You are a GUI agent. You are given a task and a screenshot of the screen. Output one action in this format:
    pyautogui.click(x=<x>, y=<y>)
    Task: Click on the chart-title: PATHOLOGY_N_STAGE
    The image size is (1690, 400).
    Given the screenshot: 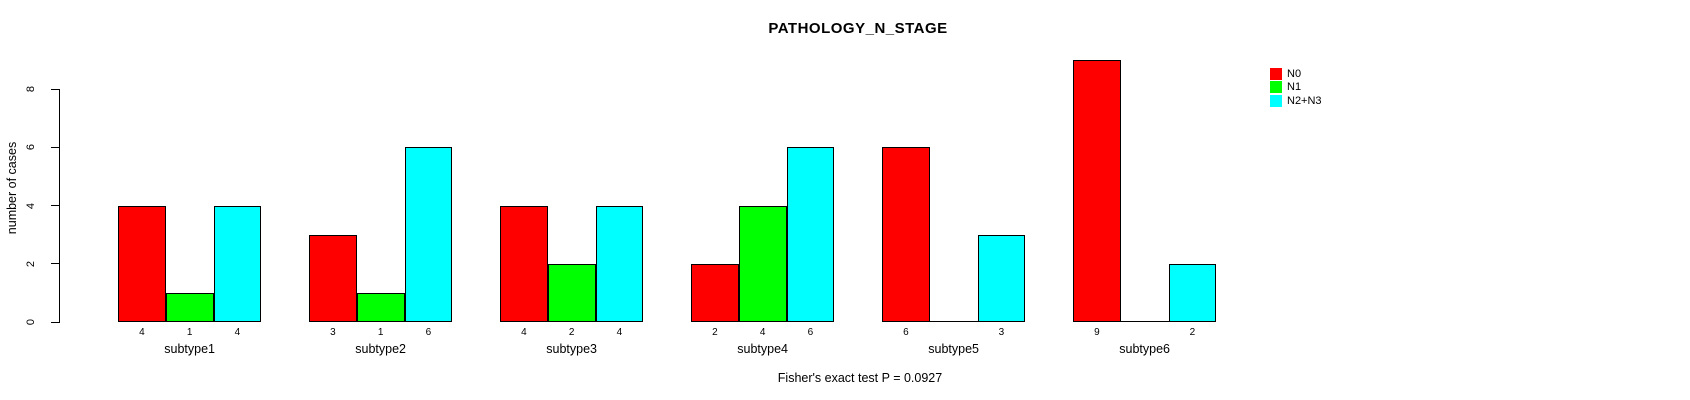 What is the action you would take?
    pyautogui.click(x=858, y=28)
    